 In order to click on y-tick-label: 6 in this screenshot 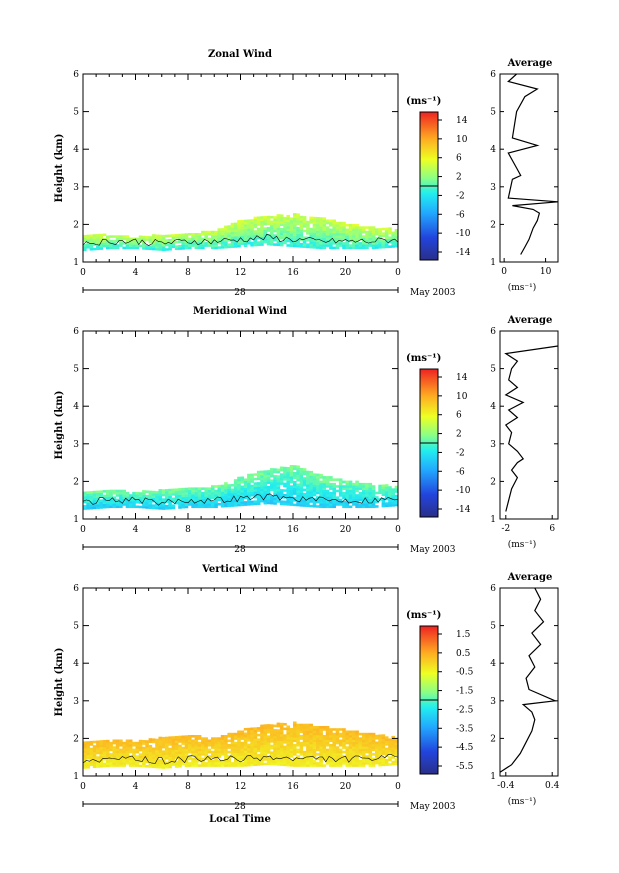, I will do `click(76, 589)`.